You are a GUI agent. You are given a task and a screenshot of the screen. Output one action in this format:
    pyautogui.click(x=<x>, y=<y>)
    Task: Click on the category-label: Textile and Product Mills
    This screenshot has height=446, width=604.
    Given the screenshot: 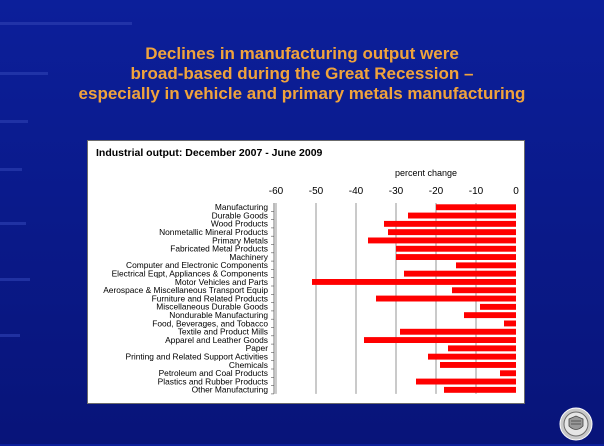 What is the action you would take?
    pyautogui.click(x=223, y=332)
    